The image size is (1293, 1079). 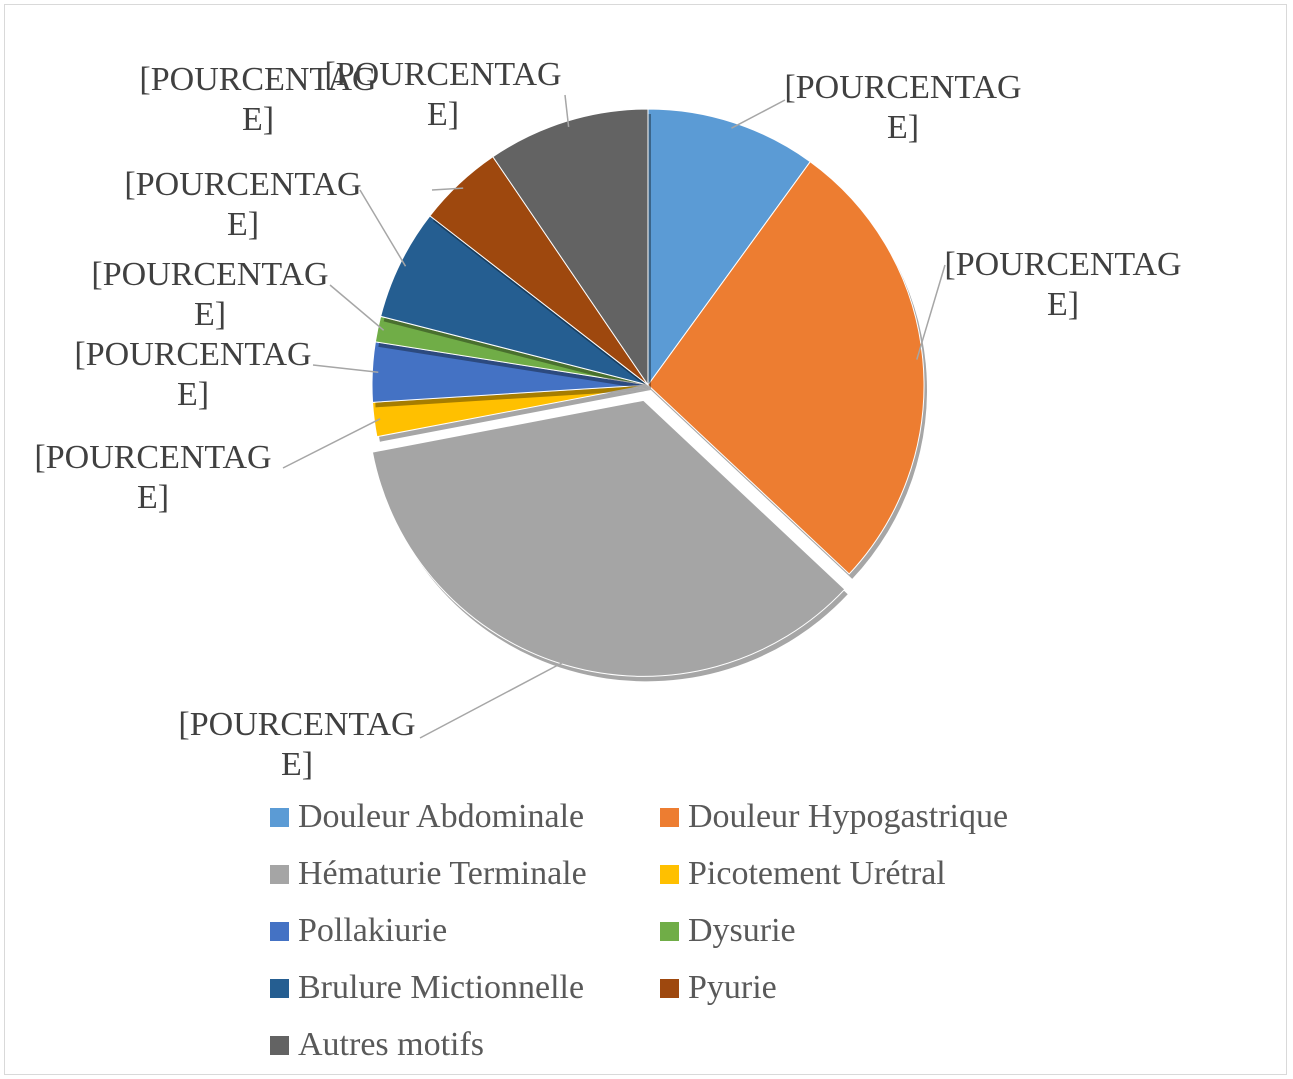 I want to click on legend-label: Dysurie, so click(x=742, y=930).